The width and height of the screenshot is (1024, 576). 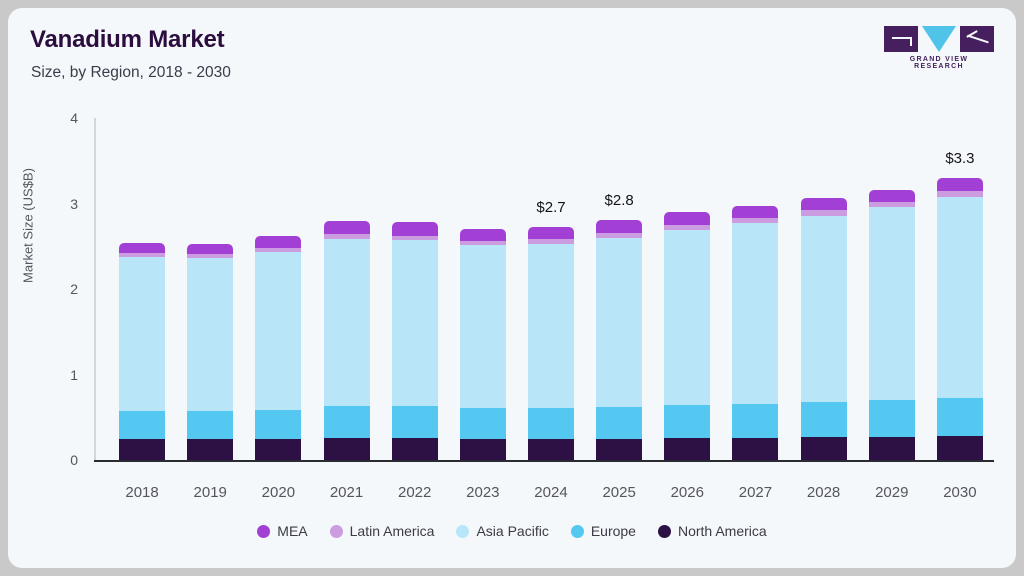 I want to click on stacked-bar-2021, so click(x=346, y=340).